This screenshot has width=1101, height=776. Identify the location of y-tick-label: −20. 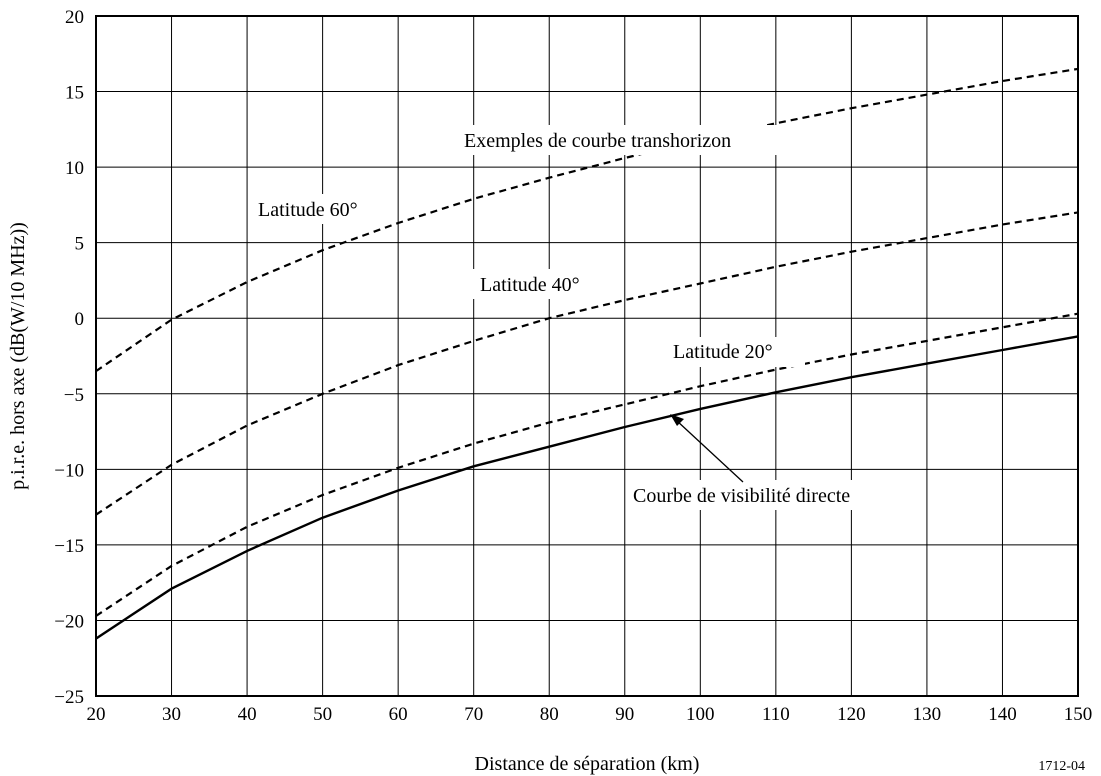
(69, 621).